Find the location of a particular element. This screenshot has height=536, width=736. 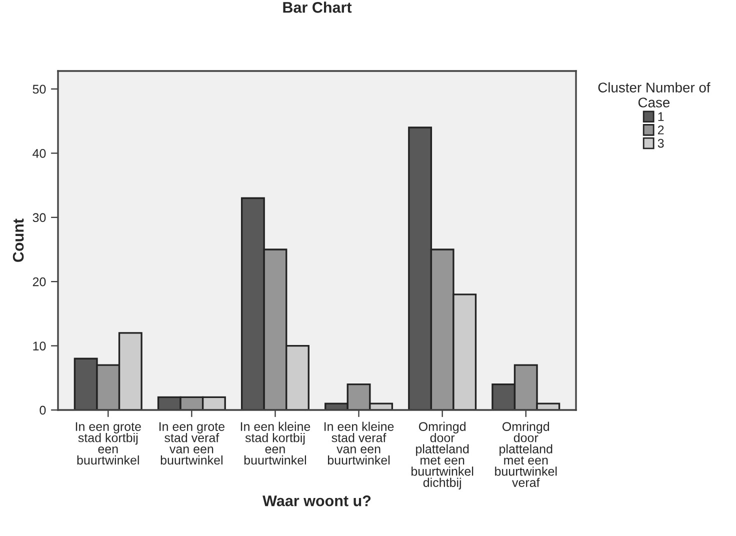

x-axis-title: Waar woont u? is located at coordinates (316, 500).